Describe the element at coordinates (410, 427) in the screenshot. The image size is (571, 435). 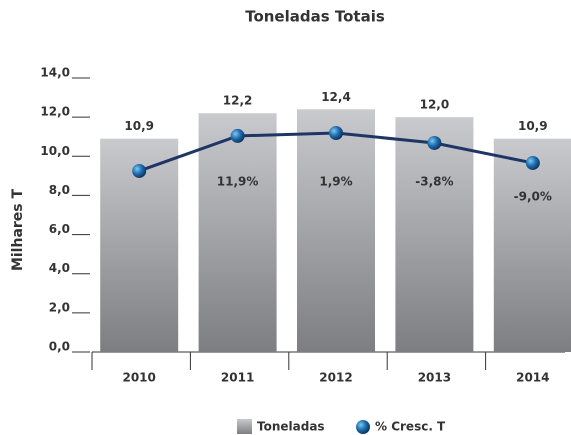
I see `legend-label: % Cresc. T` at that location.